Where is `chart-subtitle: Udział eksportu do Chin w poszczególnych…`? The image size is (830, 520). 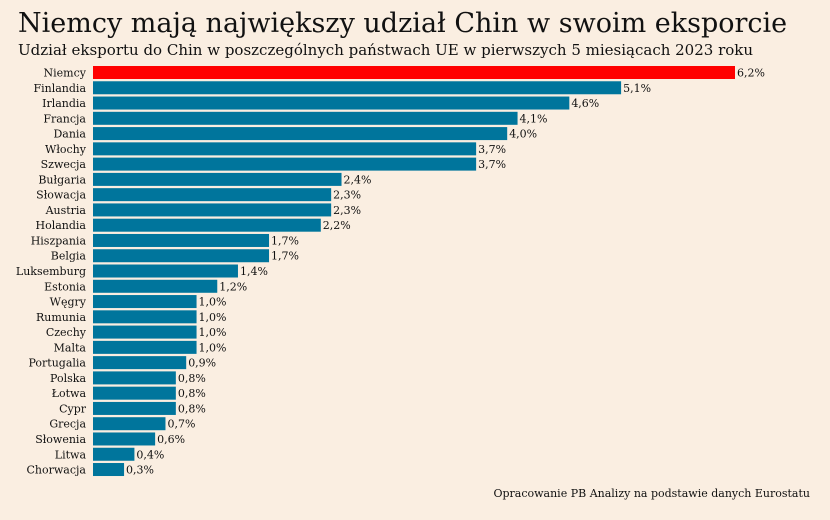 chart-subtitle: Udział eksportu do Chin w poszczególnych… is located at coordinates (386, 50).